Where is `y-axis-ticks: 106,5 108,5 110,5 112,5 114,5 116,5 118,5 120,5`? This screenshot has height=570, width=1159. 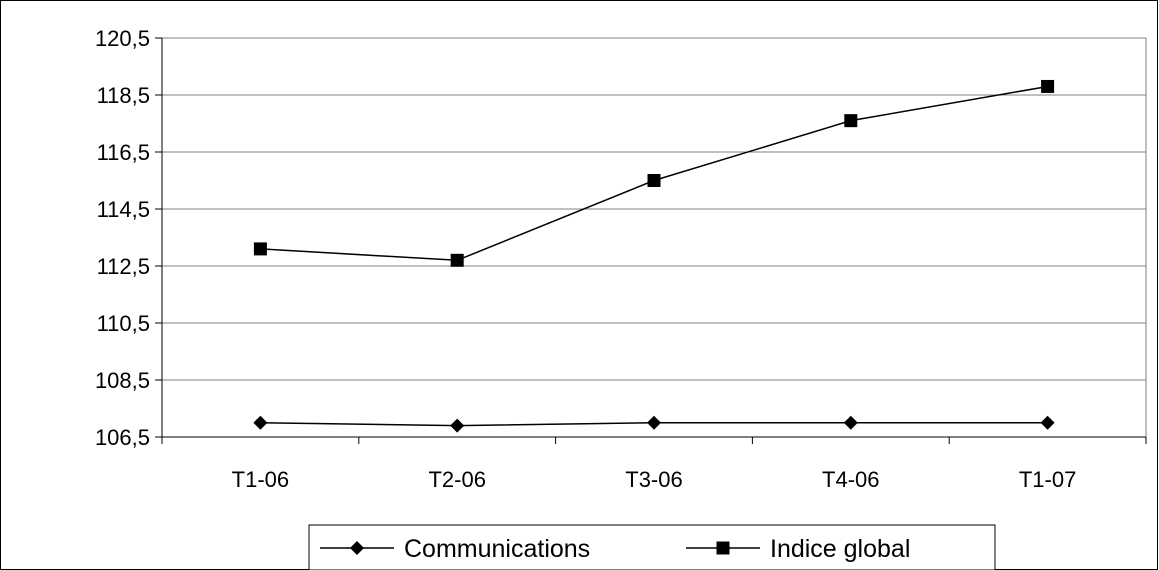
y-axis-ticks: 106,5 108,5 110,5 112,5 114,5 116,5 118,5 120,5 is located at coordinates (128, 238).